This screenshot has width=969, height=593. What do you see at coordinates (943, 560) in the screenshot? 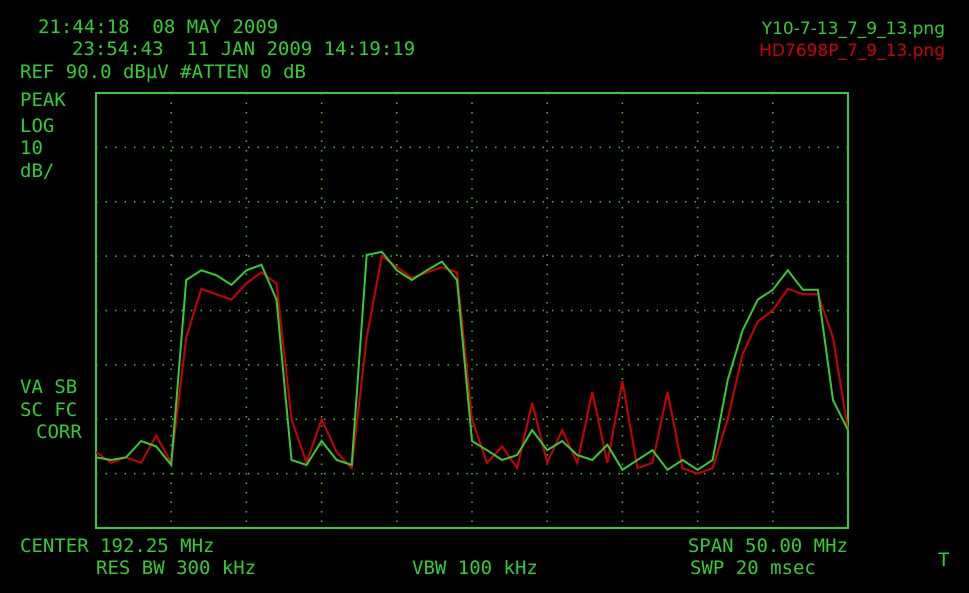
I see `annotation: T` at bounding box center [943, 560].